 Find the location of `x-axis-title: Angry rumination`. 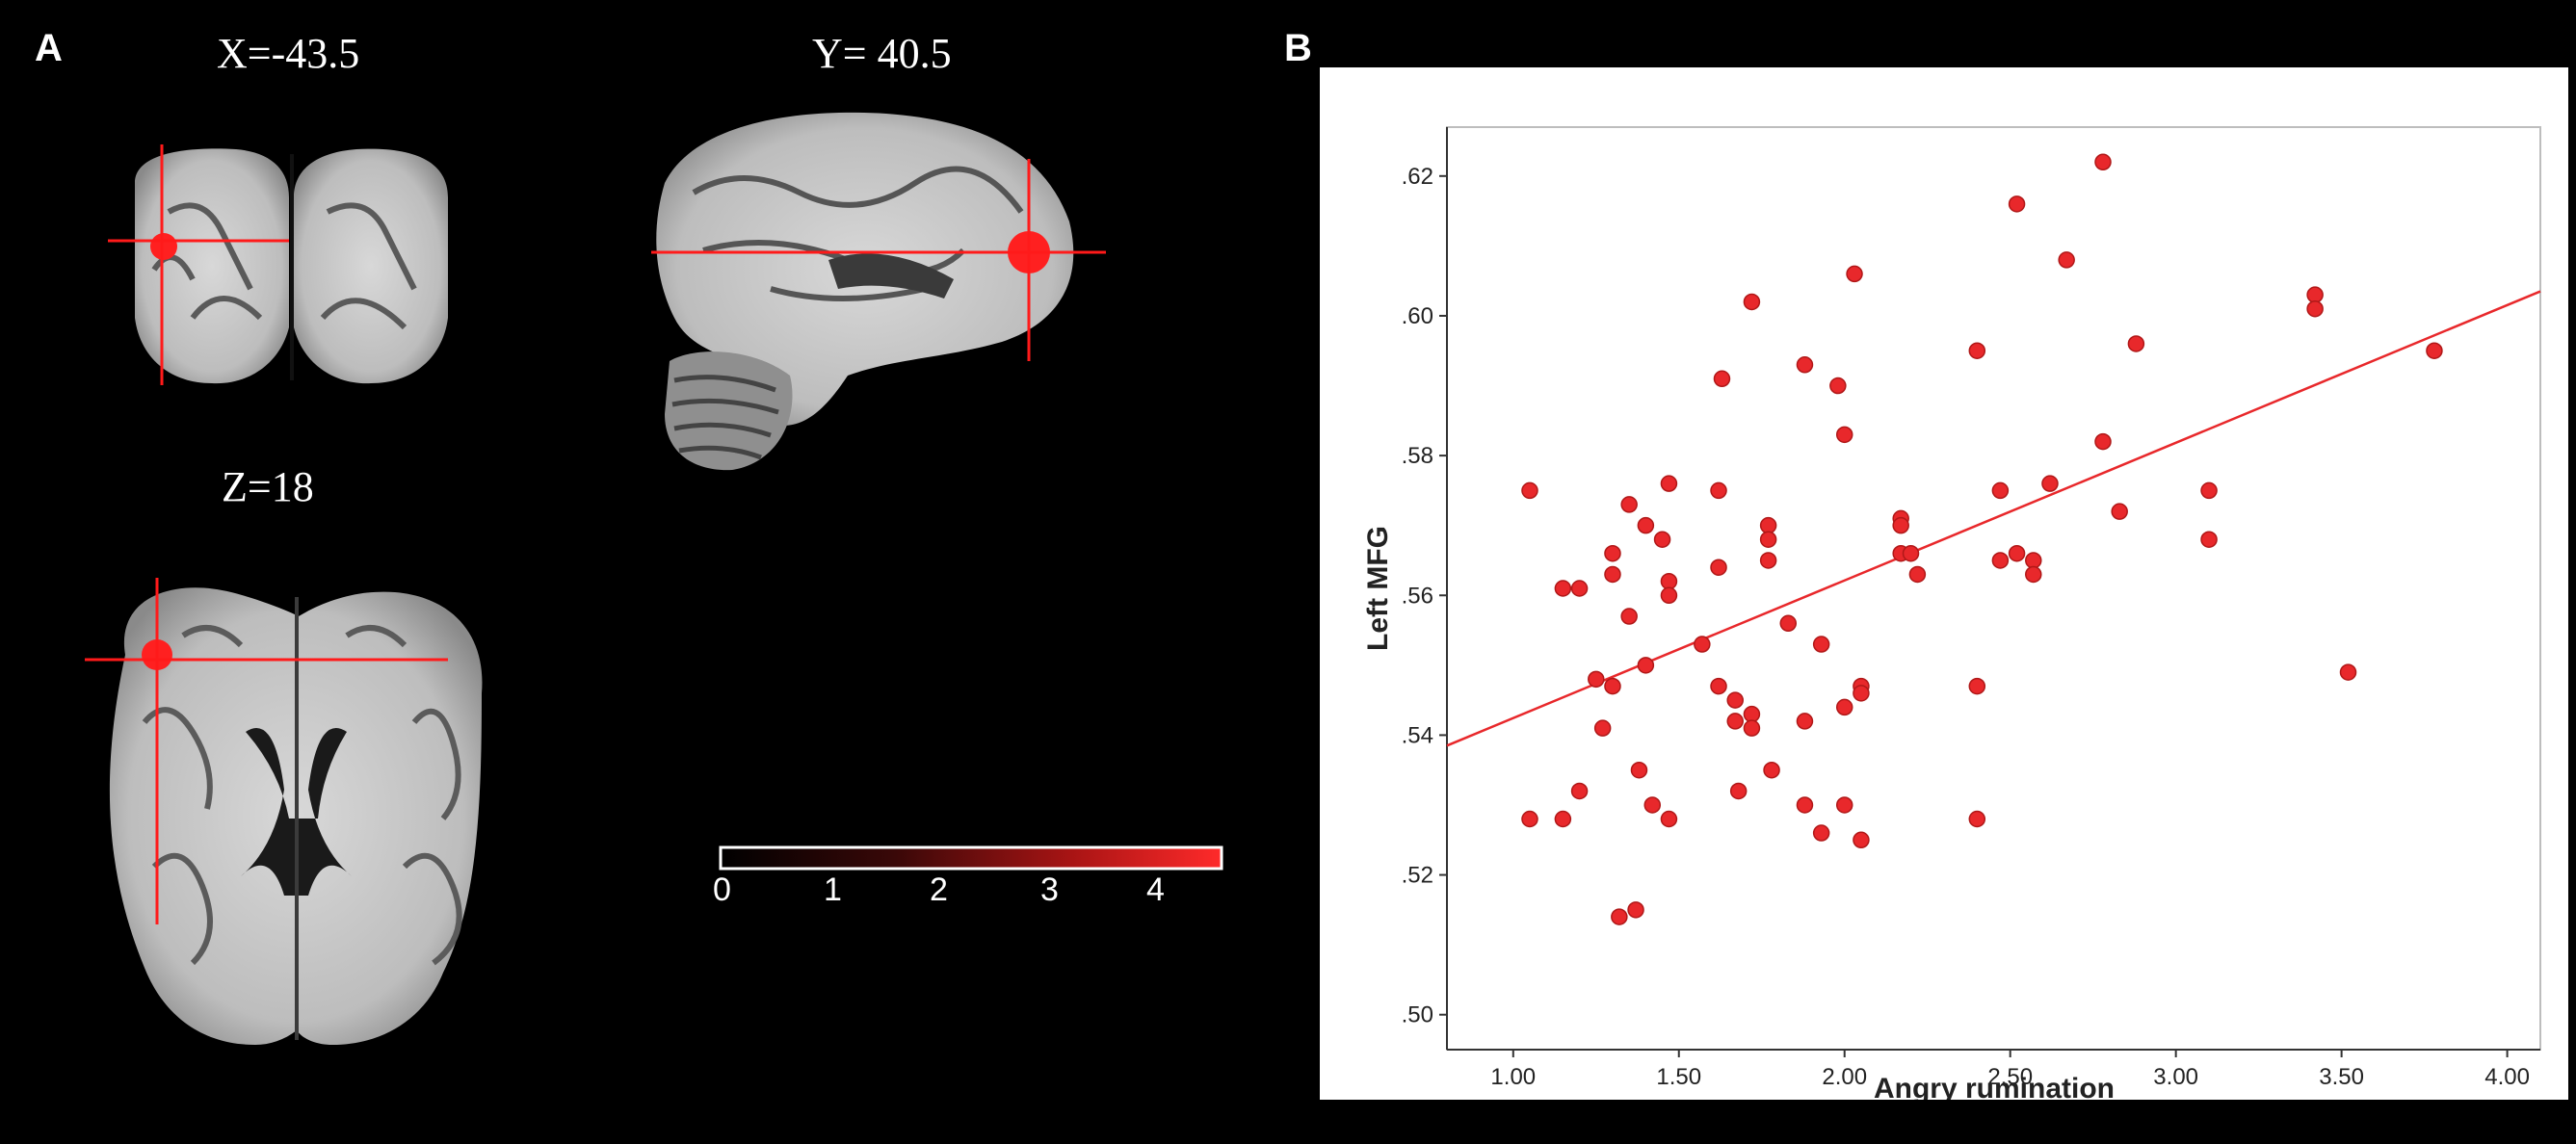

x-axis-title: Angry rumination is located at coordinates (1995, 1086).